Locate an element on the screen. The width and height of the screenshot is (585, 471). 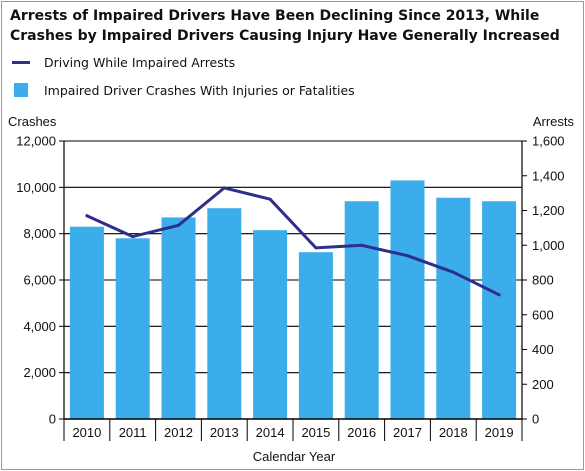
x-tick-label: 2013 is located at coordinates (224, 432).